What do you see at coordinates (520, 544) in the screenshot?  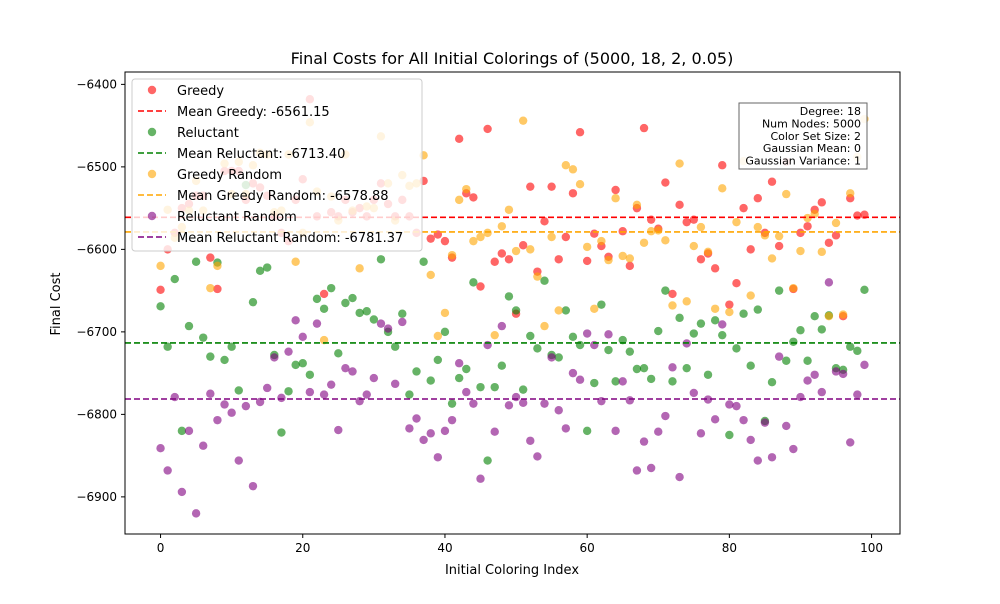 I see `x-axis: 0 20 40 60 80 100` at bounding box center [520, 544].